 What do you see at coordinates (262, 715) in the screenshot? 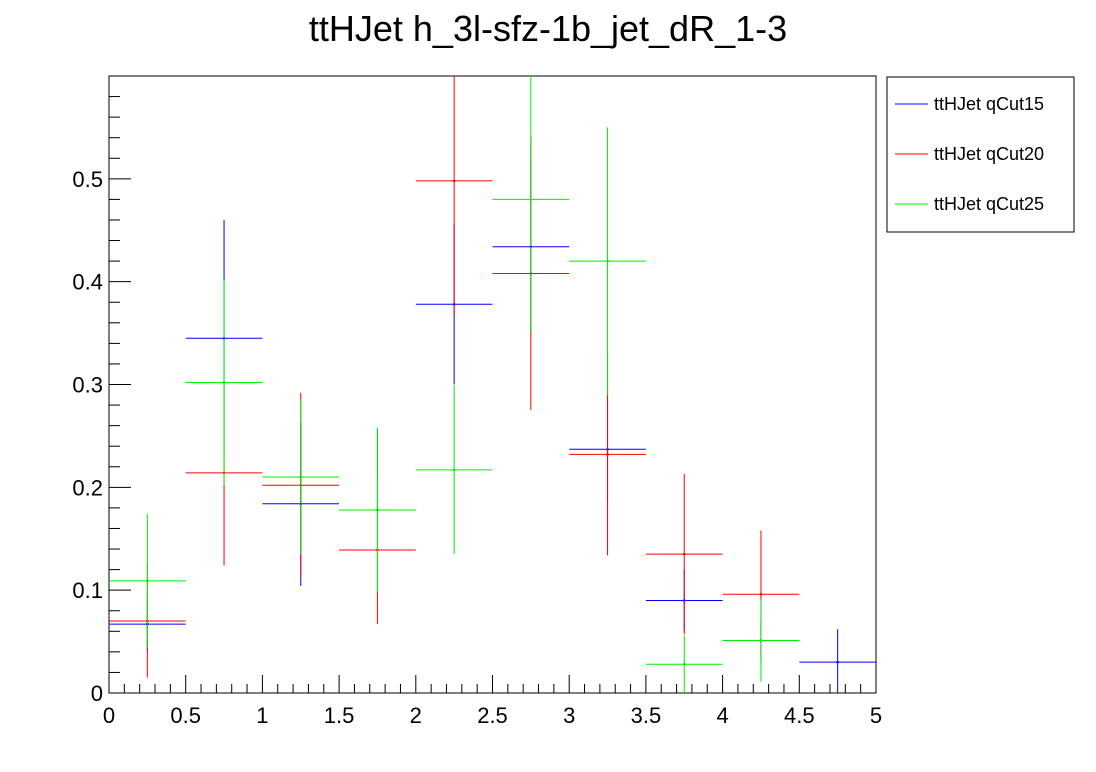
I see `x-tick-label: 1` at bounding box center [262, 715].